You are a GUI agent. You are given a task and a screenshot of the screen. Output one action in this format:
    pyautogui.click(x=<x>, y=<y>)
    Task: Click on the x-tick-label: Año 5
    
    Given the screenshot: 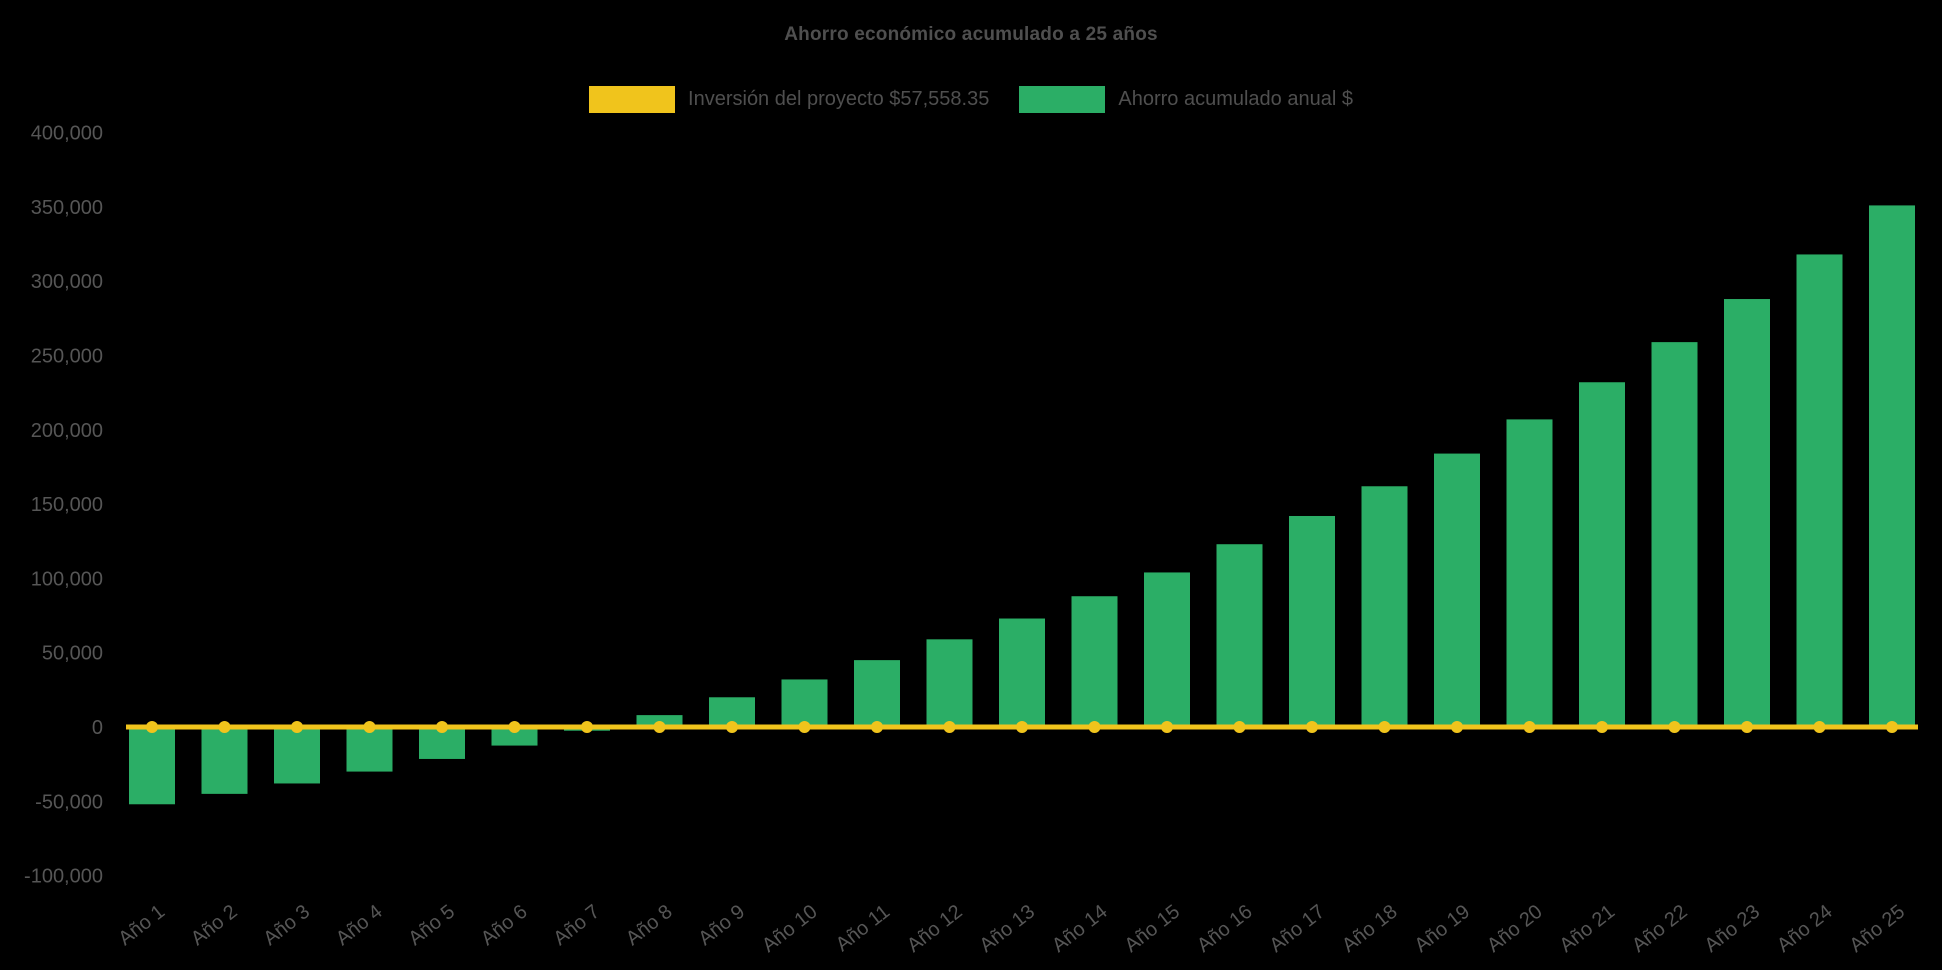 What is the action you would take?
    pyautogui.click(x=431, y=926)
    